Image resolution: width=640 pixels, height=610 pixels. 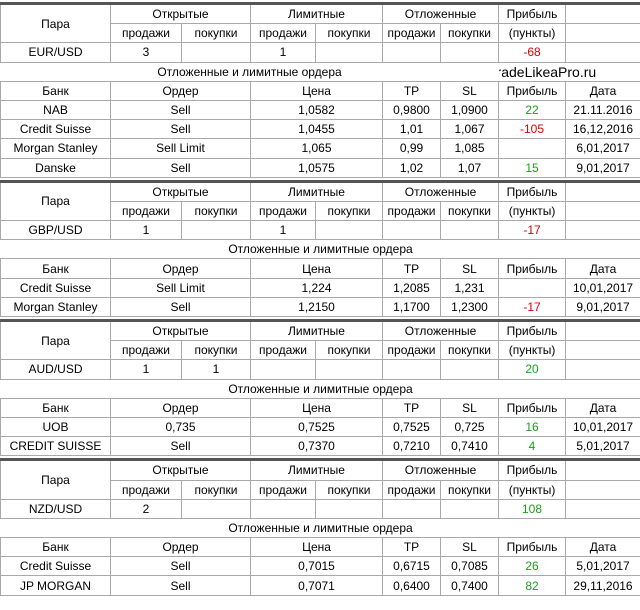 What do you see at coordinates (55, 369) in the screenshot?
I see `pair: AUD/USD` at bounding box center [55, 369].